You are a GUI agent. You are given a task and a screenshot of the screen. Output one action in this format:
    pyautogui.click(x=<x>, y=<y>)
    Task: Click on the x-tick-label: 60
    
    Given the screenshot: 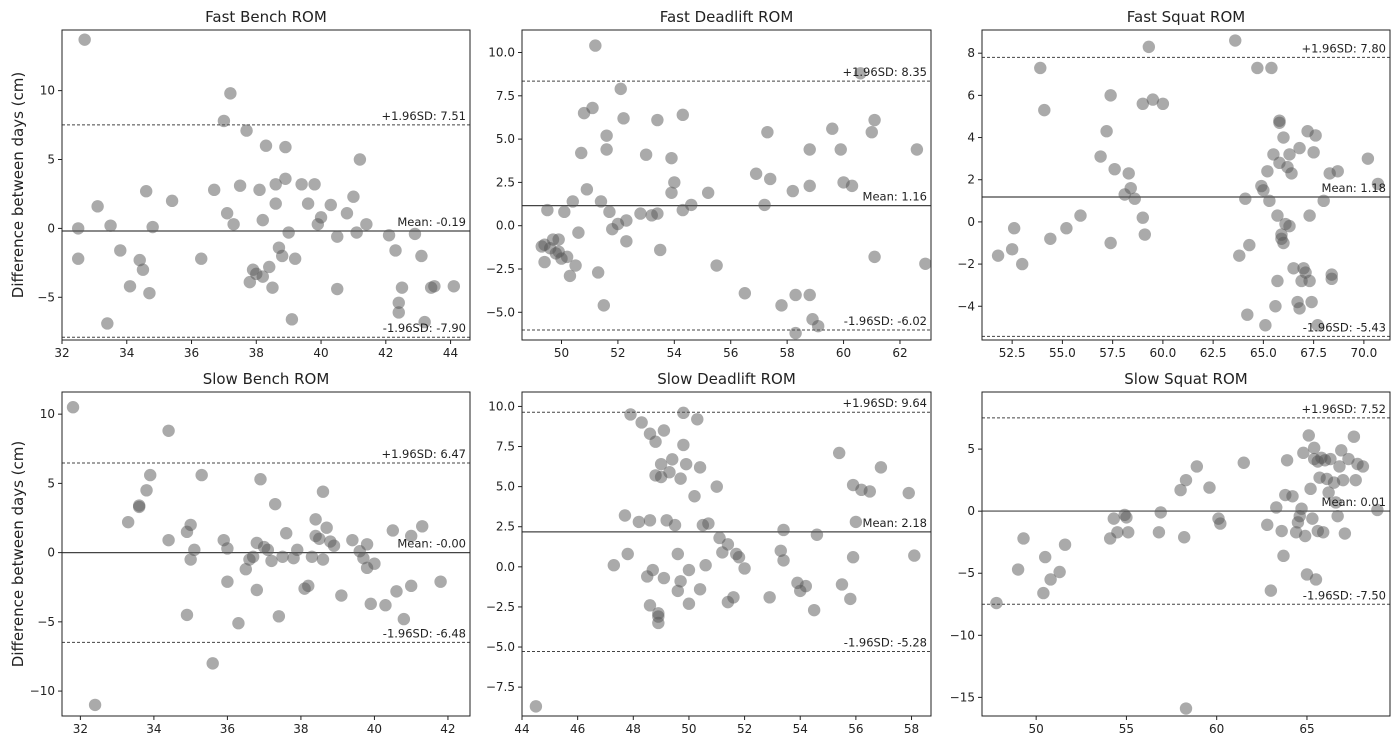 What is the action you would take?
    pyautogui.click(x=843, y=353)
    